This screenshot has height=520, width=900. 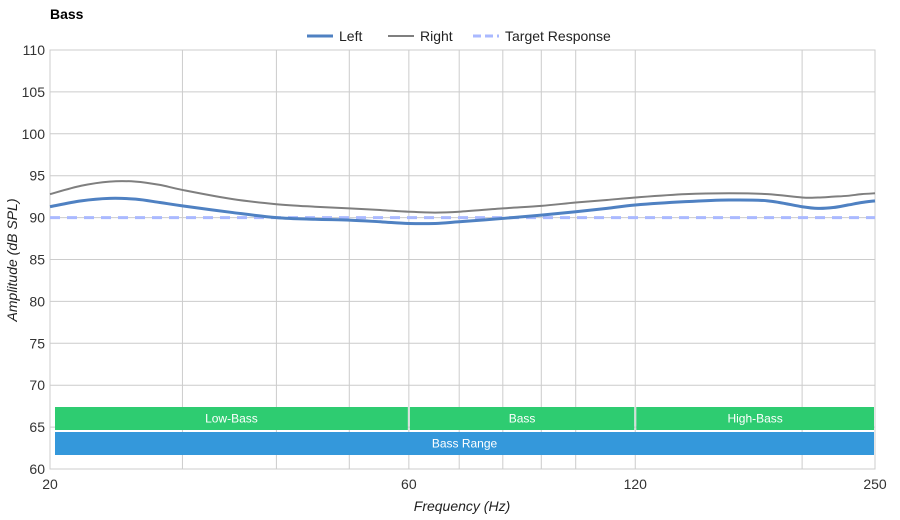 What do you see at coordinates (462, 506) in the screenshot?
I see `x-axis-label: Frequency (Hz)` at bounding box center [462, 506].